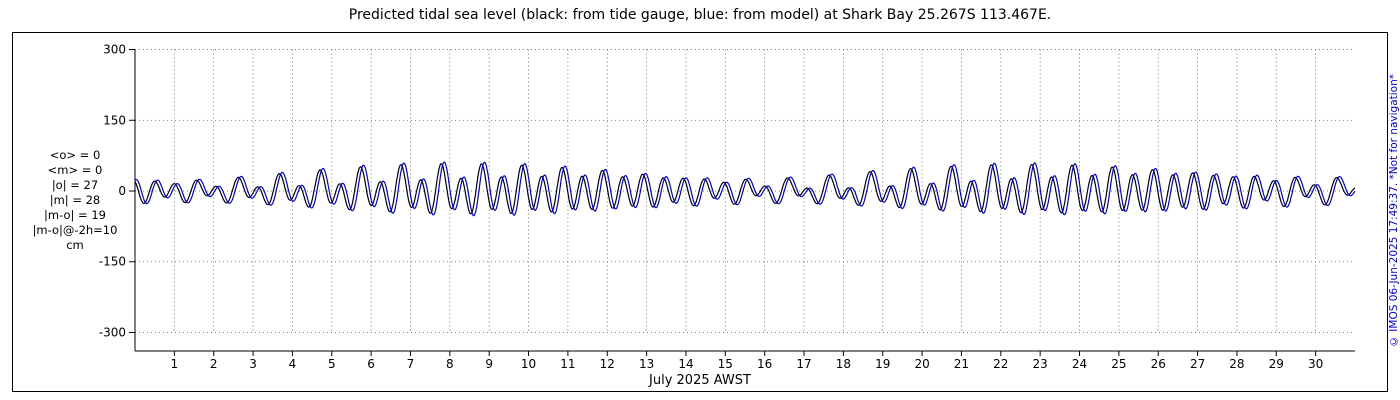 This screenshot has width=1400, height=400. What do you see at coordinates (75, 245) in the screenshot?
I see `stat-line-units: cm` at bounding box center [75, 245].